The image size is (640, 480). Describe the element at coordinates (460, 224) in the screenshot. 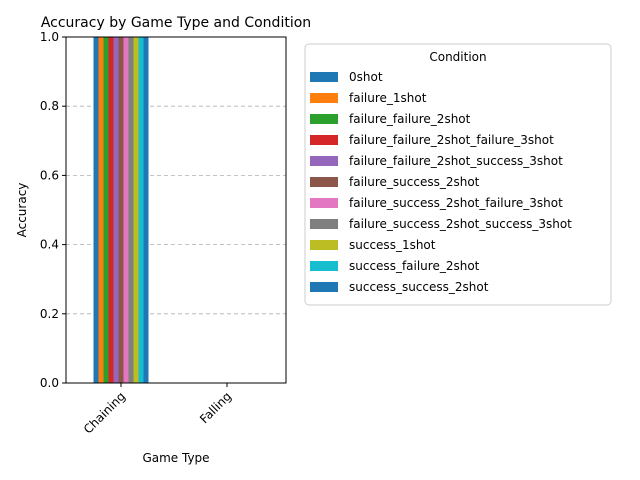

I see `legend-label: failure_success_2shot_success_3shot` at that location.